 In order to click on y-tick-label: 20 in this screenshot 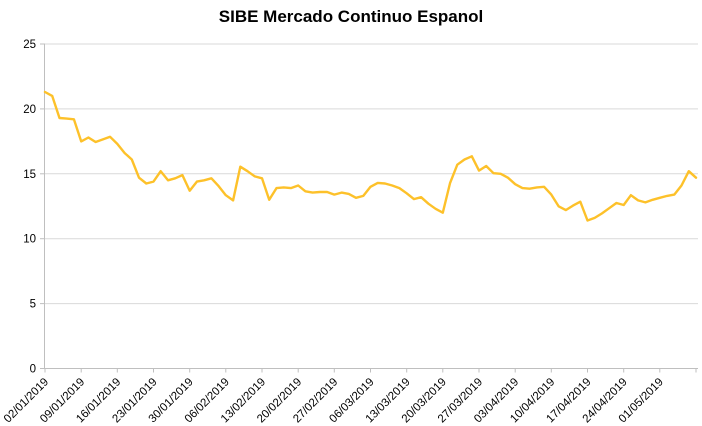, I will do `click(29, 110)`.